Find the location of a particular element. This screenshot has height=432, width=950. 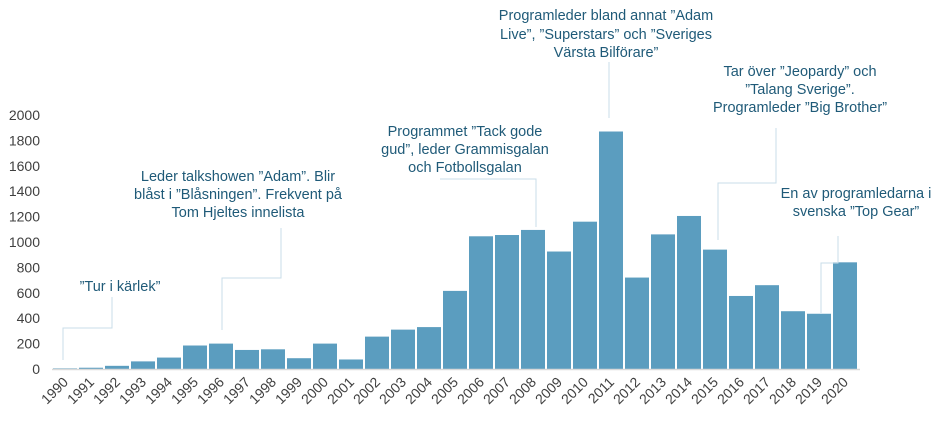

x-tick-label: 2020 is located at coordinates (834, 390).